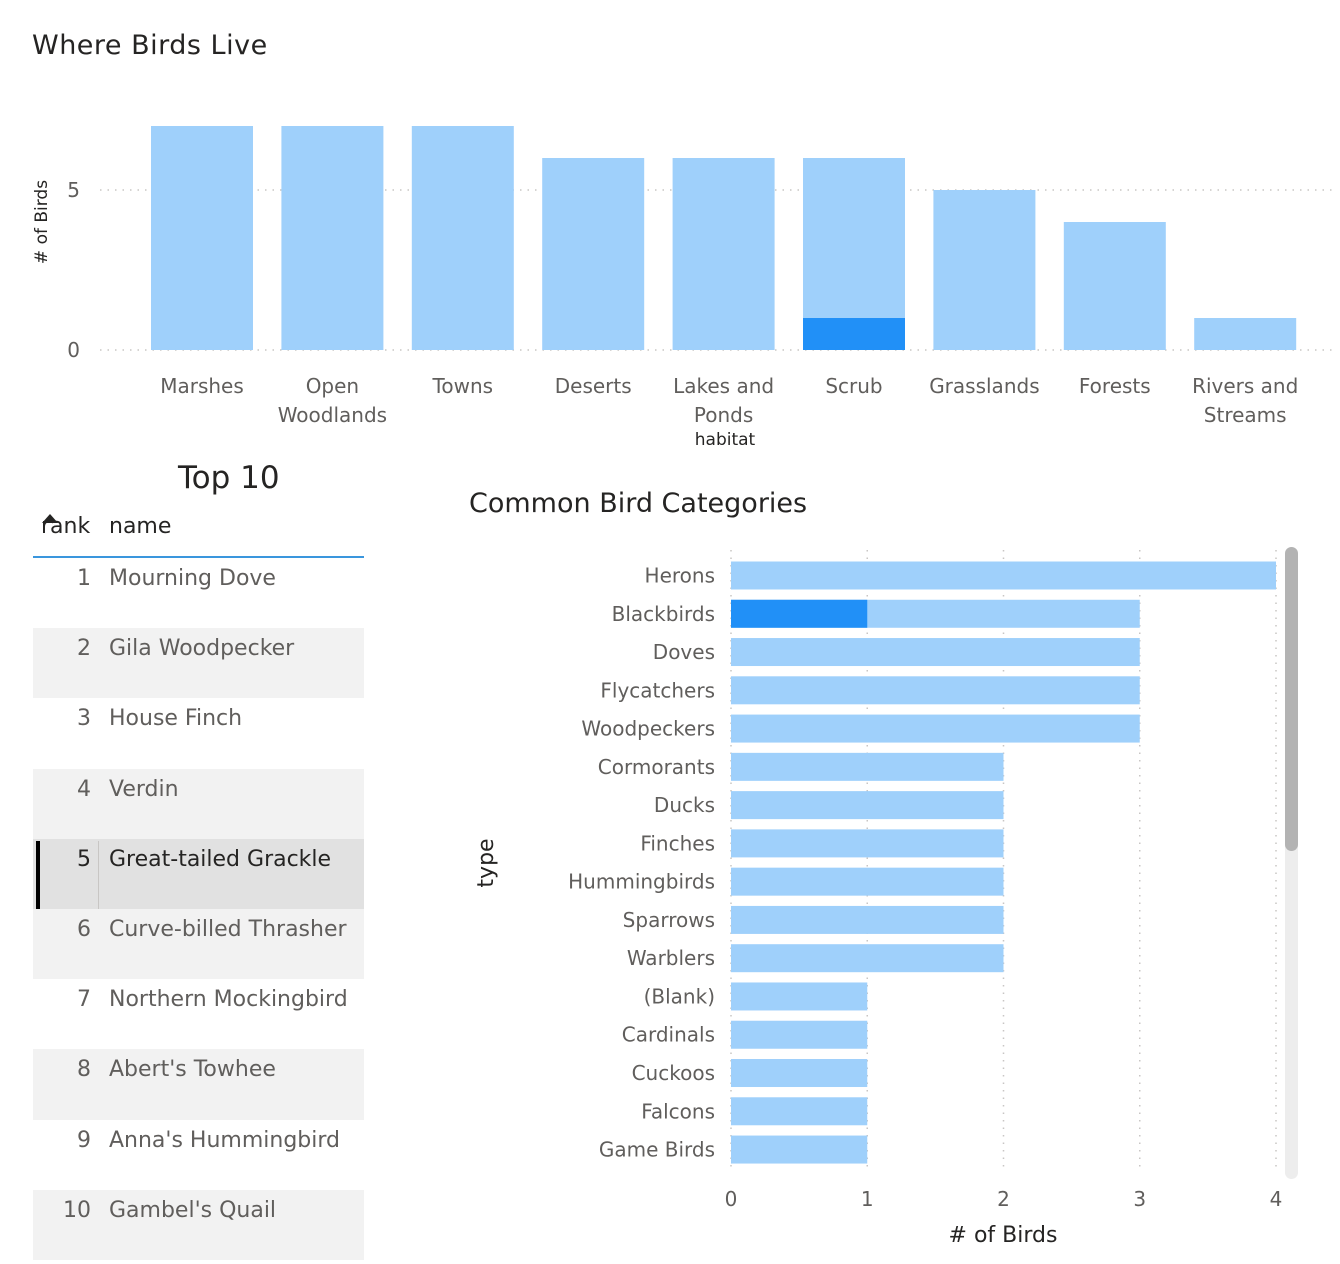 The height and width of the screenshot is (1264, 1340). Describe the element at coordinates (1245, 386) in the screenshot. I see `x-tick-label: Rivers and` at that location.